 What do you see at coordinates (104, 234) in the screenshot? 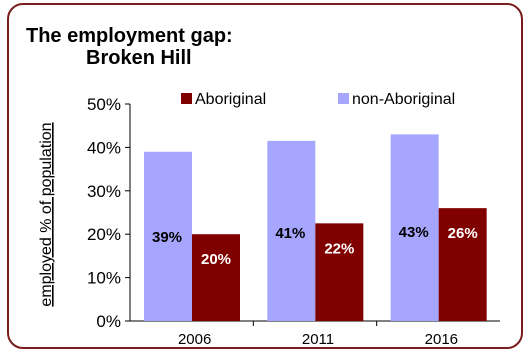
I see `y-tick-label: 20%` at bounding box center [104, 234].